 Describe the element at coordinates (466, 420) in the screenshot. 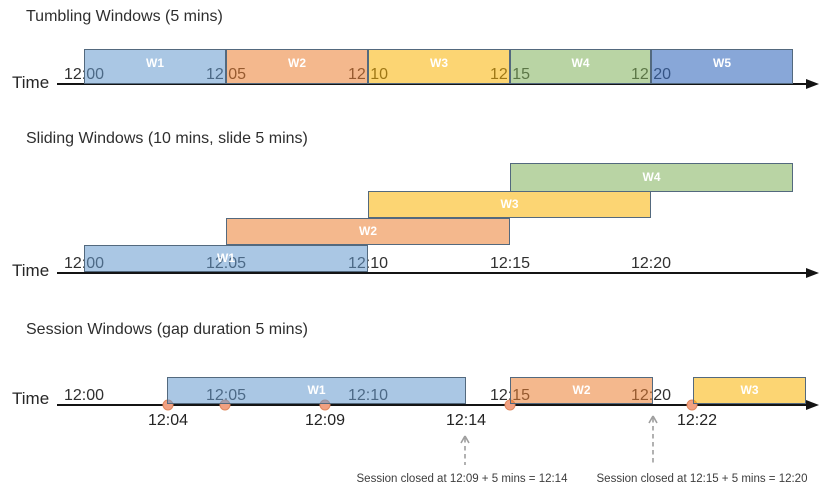

I see `event-time-label: 12:14` at that location.